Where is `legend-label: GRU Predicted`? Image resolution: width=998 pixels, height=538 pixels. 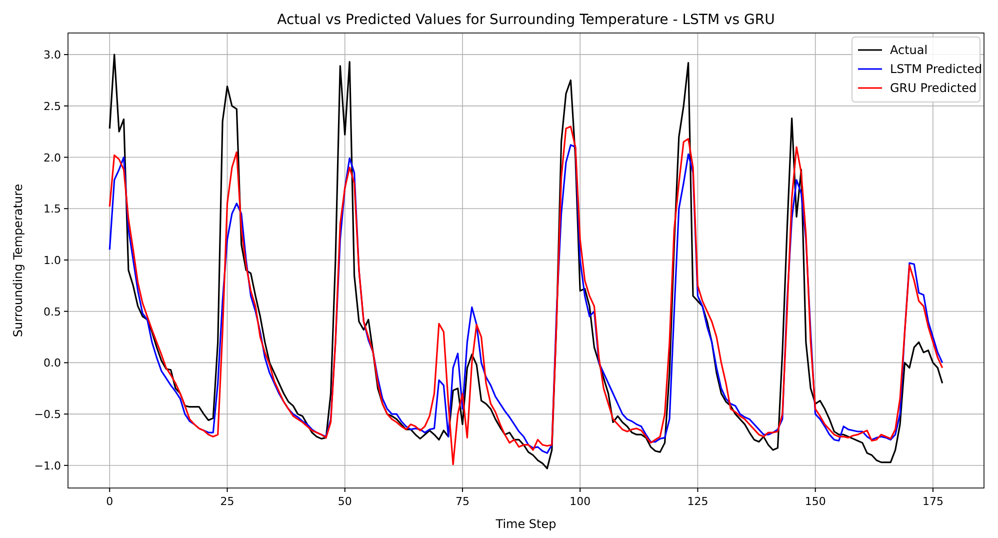
legend-label: GRU Predicted is located at coordinates (933, 88).